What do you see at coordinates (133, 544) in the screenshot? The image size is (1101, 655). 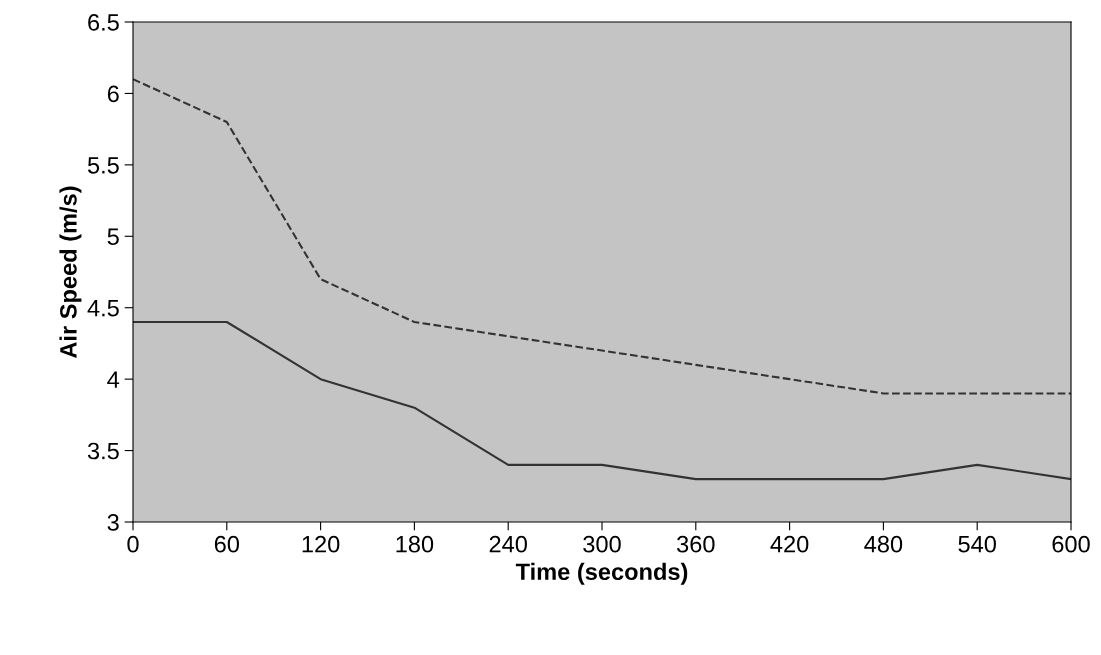 I see `x-tick-label: 0` at bounding box center [133, 544].